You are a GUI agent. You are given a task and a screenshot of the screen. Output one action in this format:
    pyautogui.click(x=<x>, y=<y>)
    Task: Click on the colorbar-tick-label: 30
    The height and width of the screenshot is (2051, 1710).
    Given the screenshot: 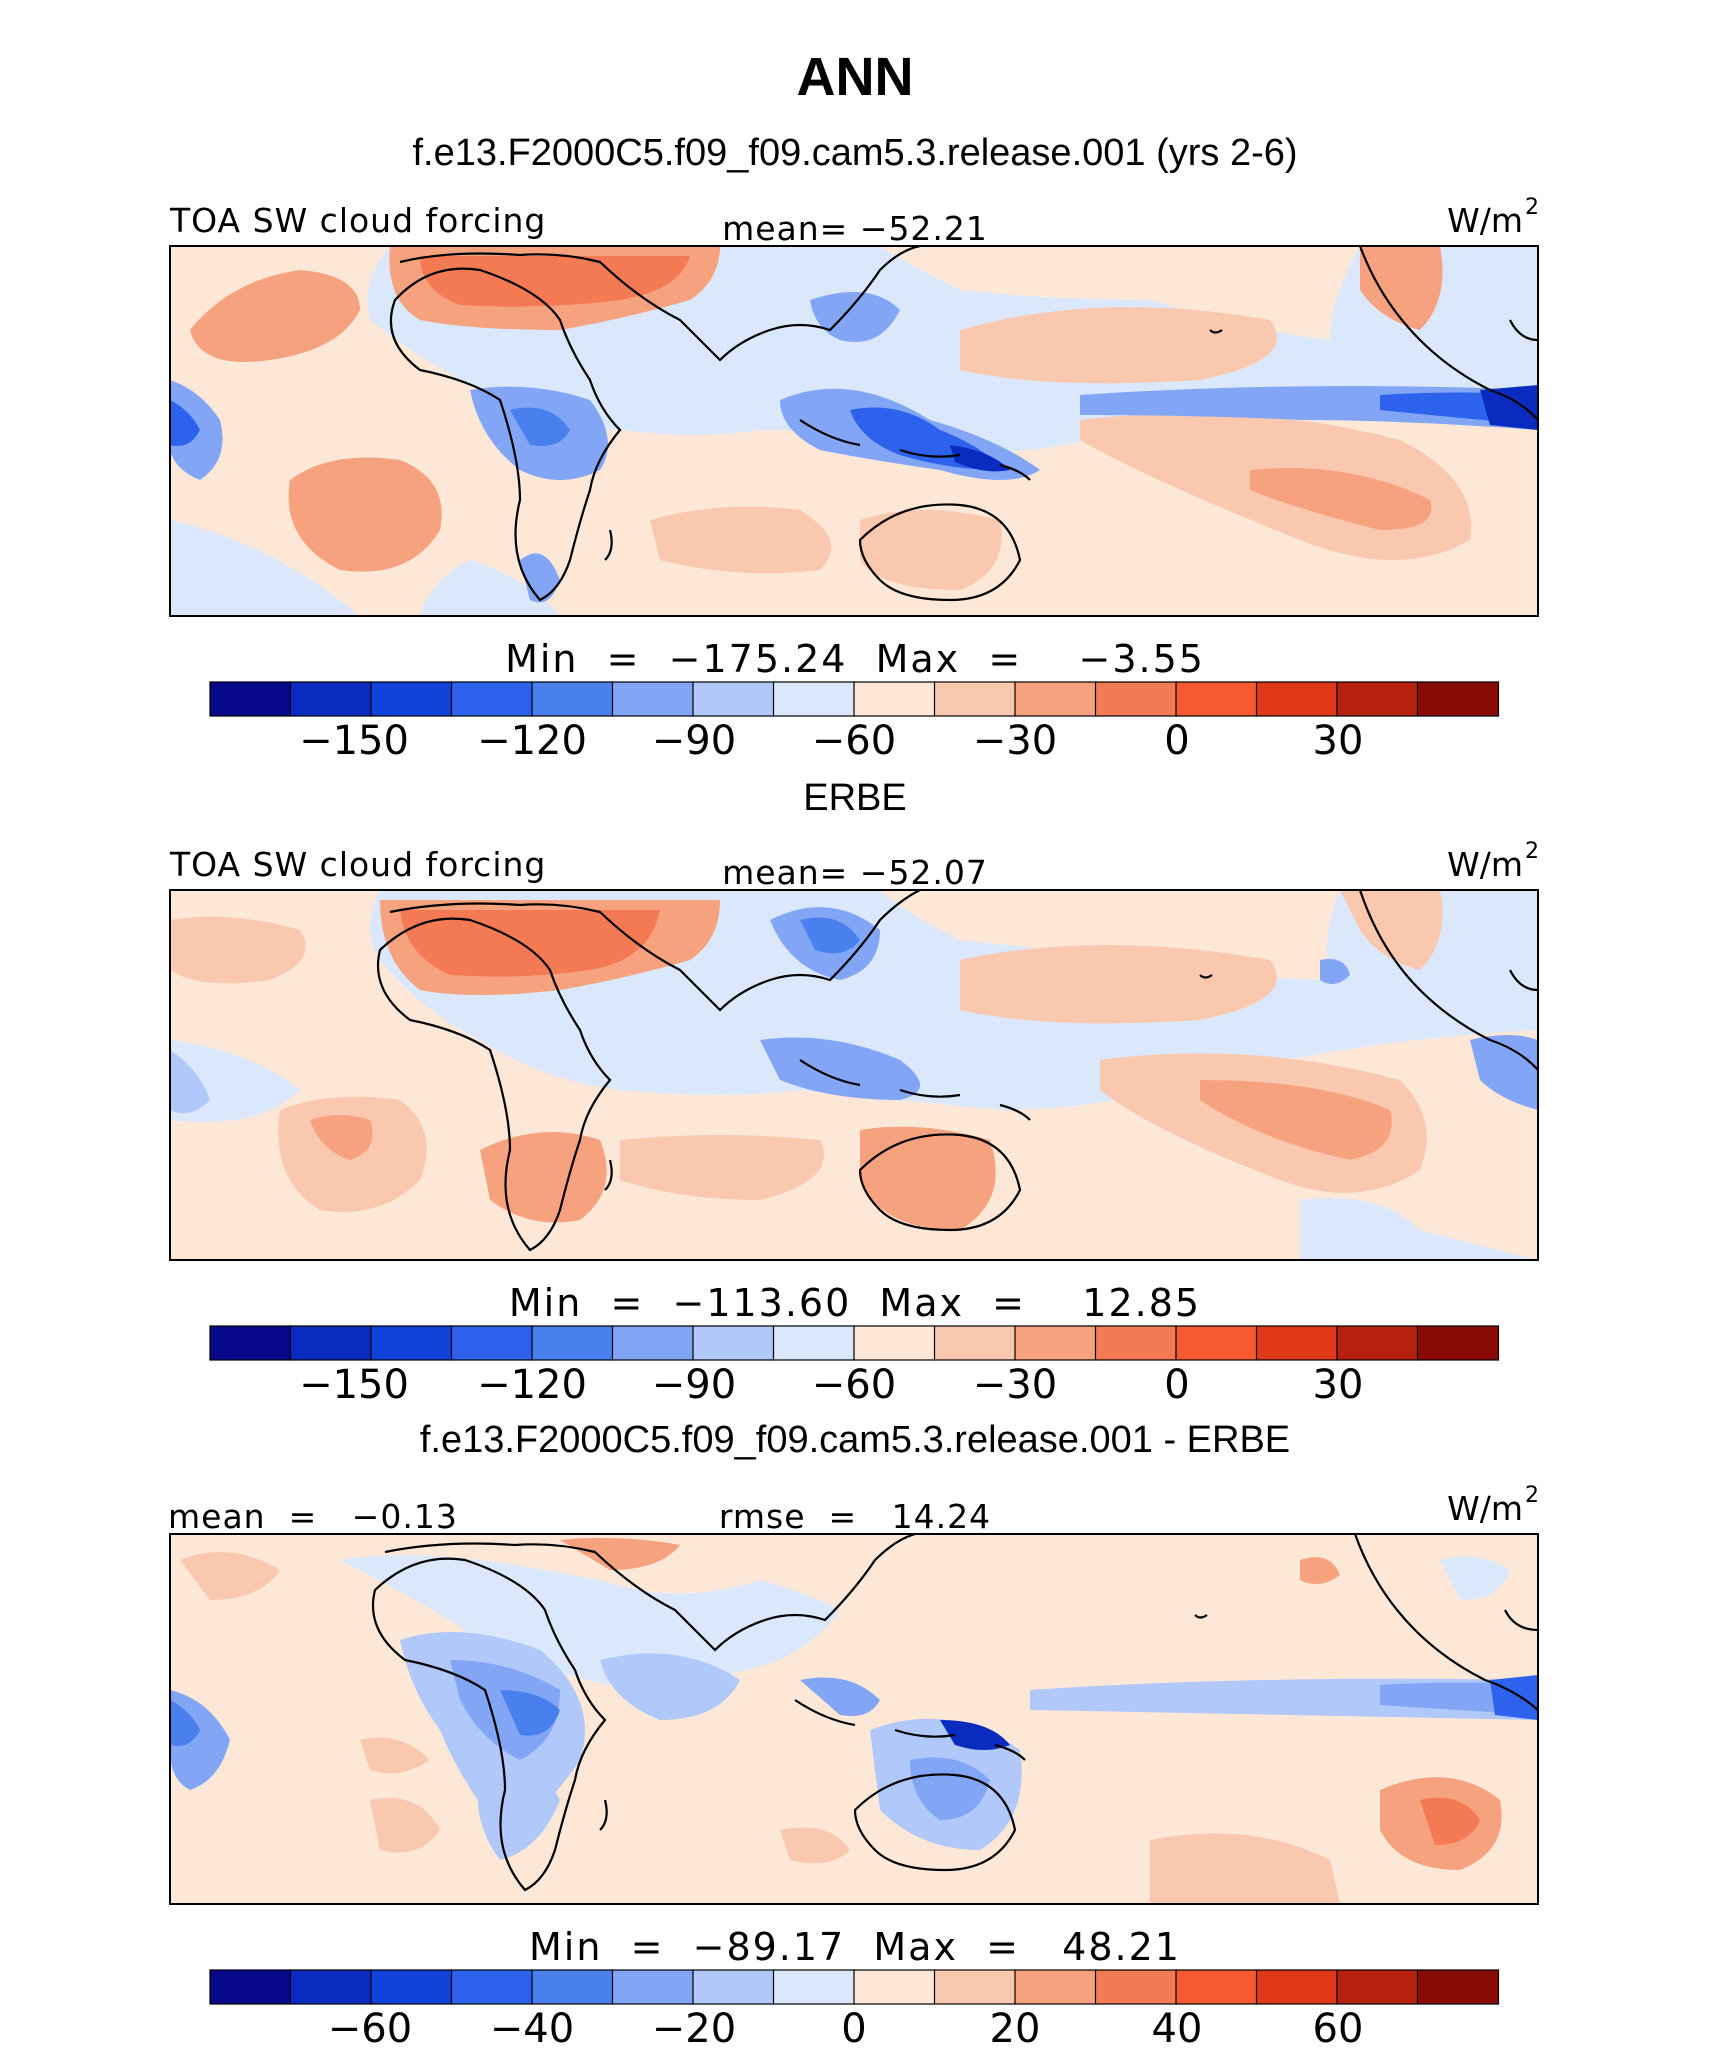 What is the action you would take?
    pyautogui.click(x=1338, y=1385)
    